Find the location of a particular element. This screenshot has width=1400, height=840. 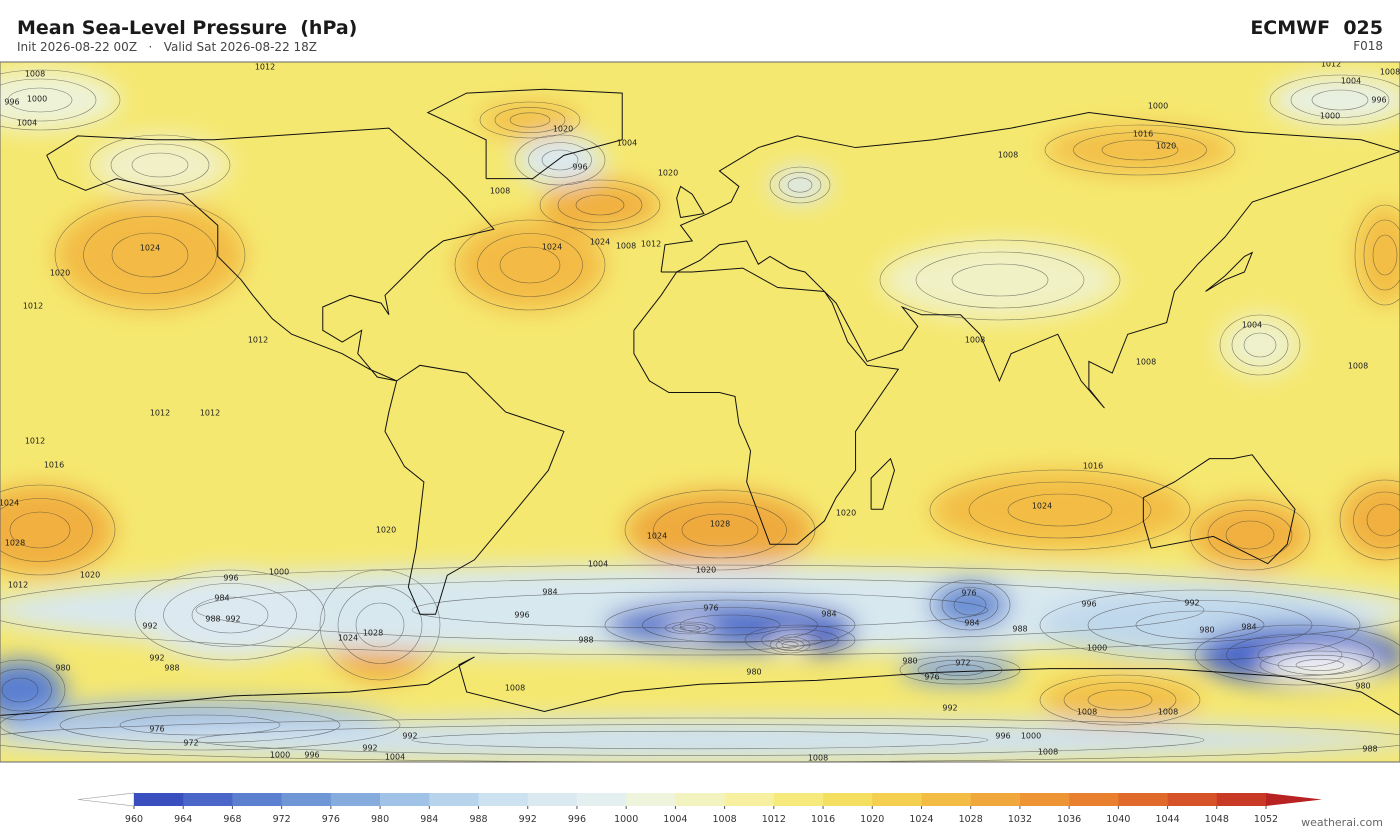

colorbar-tick-label: 1028 is located at coordinates (971, 819).